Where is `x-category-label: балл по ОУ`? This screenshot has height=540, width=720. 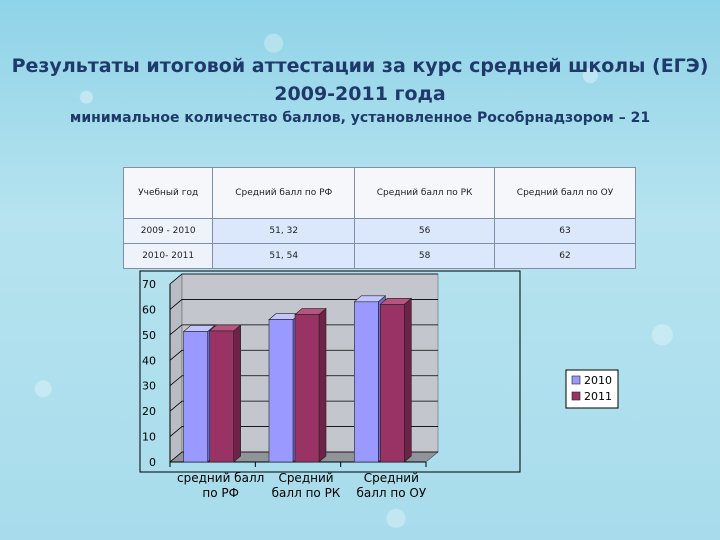
x-category-label: балл по ОУ is located at coordinates (391, 493).